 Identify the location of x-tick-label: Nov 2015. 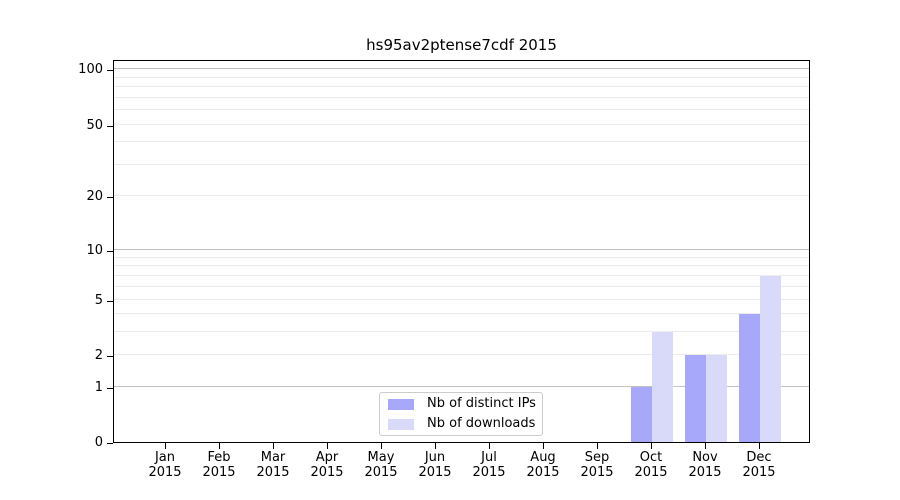
(705, 465).